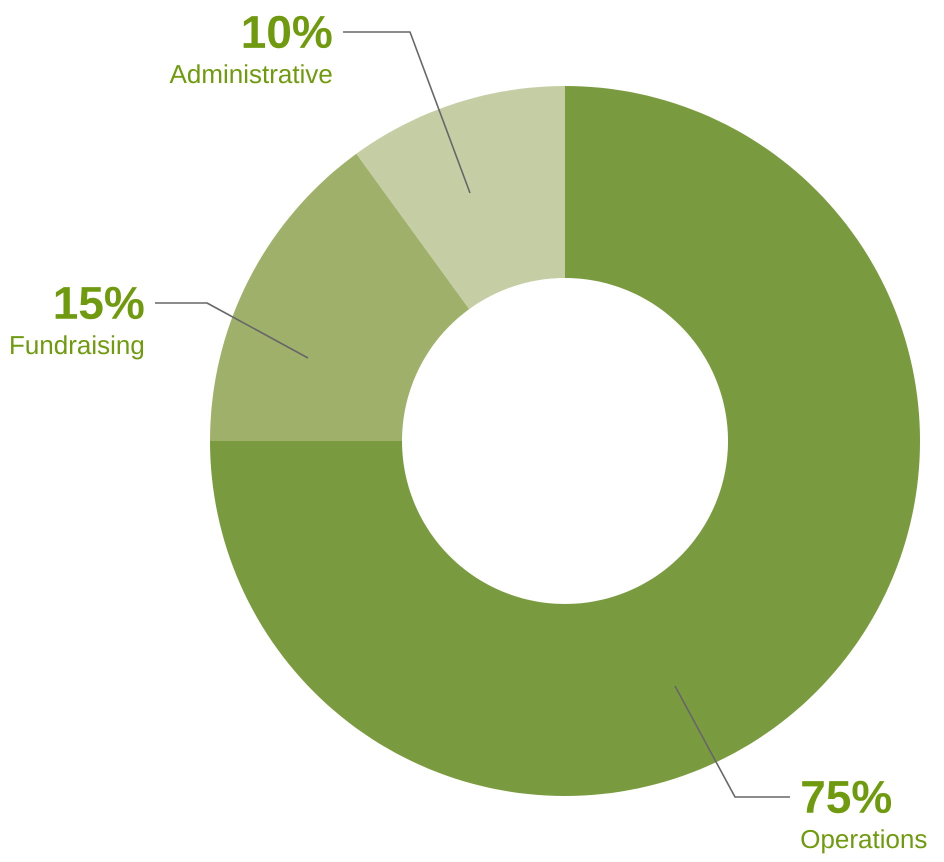 This screenshot has height=862, width=944. Describe the element at coordinates (288, 32) in the screenshot. I see `data-label: 10%` at that location.